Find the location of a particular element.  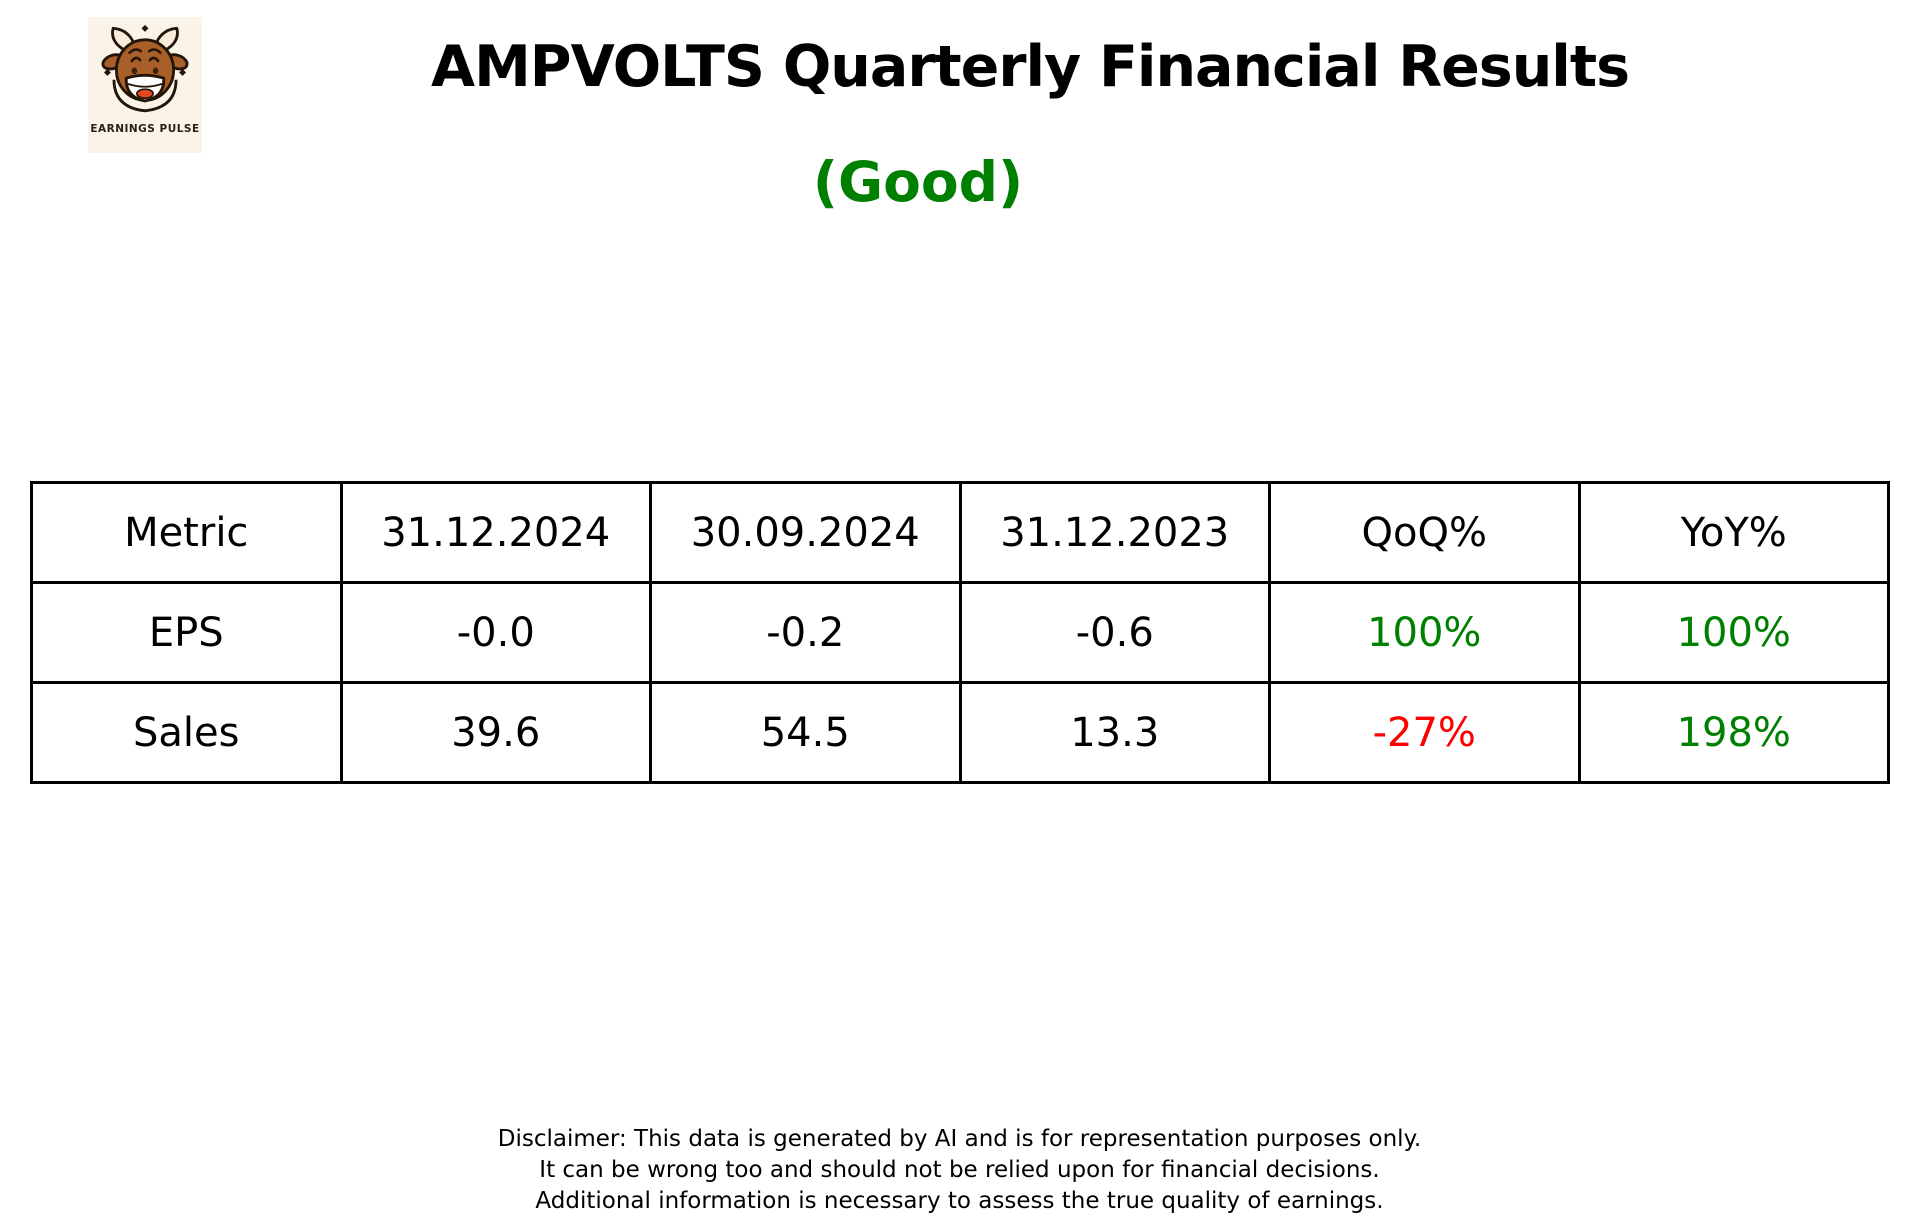

sales-qoq-percent: -27% is located at coordinates (1424, 732).